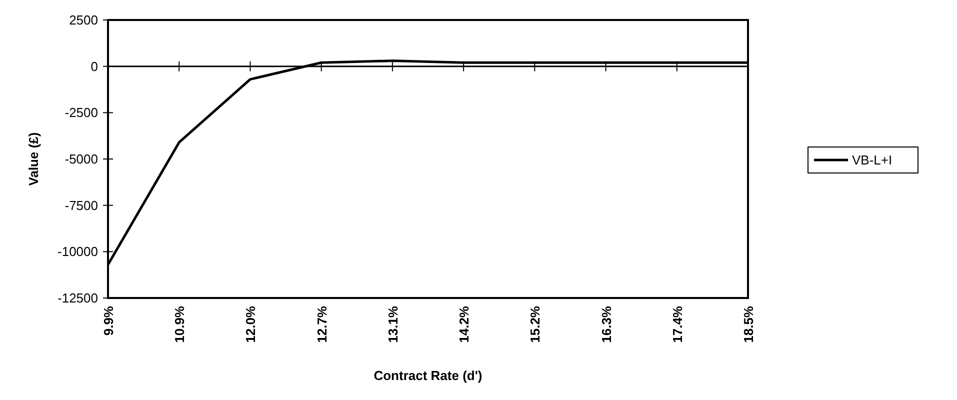  What do you see at coordinates (606, 324) in the screenshot?
I see `x-tick-label: 16.3%` at bounding box center [606, 324].